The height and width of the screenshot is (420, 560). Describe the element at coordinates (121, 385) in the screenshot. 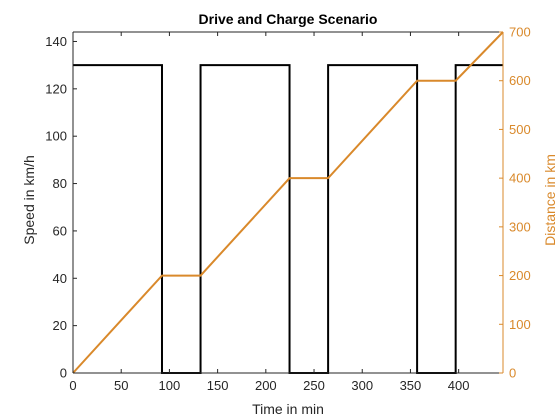

I see `x-tick-label: 50` at that location.